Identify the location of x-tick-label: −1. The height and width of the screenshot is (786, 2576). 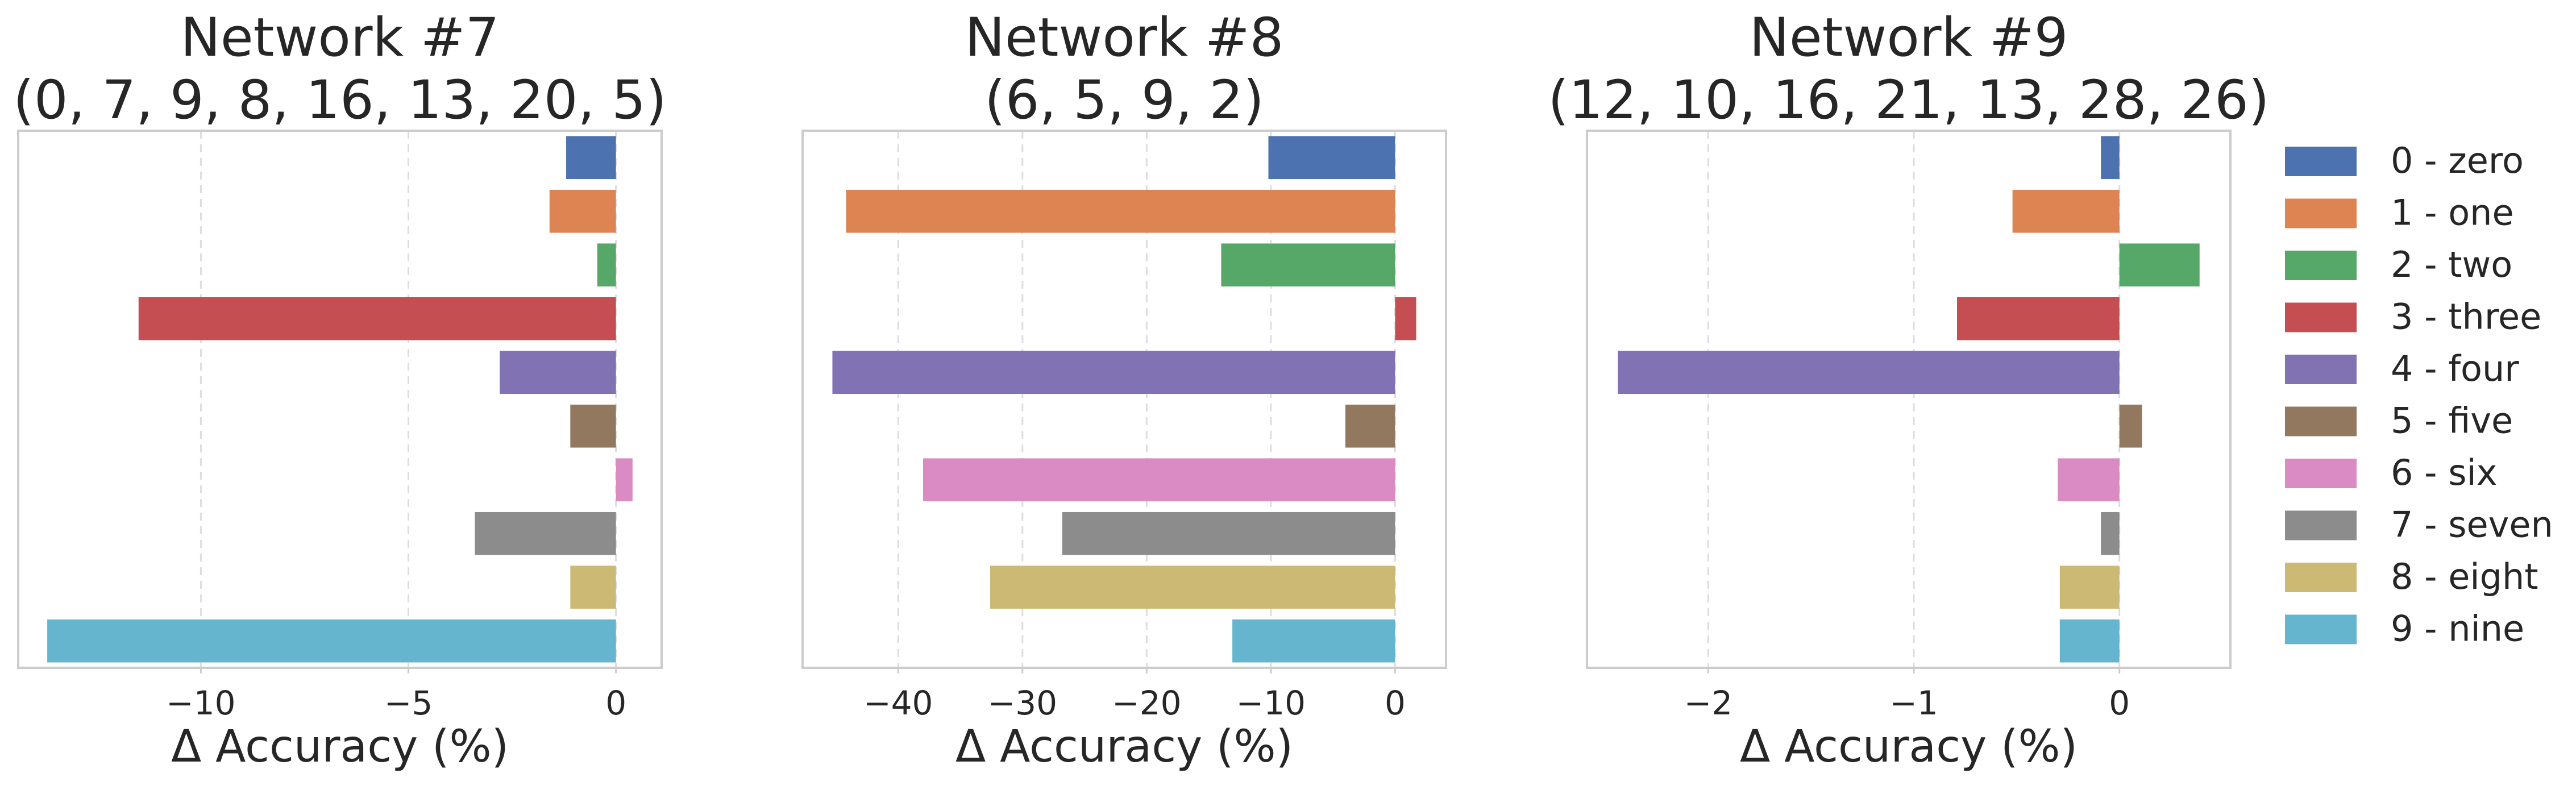
(1913, 703).